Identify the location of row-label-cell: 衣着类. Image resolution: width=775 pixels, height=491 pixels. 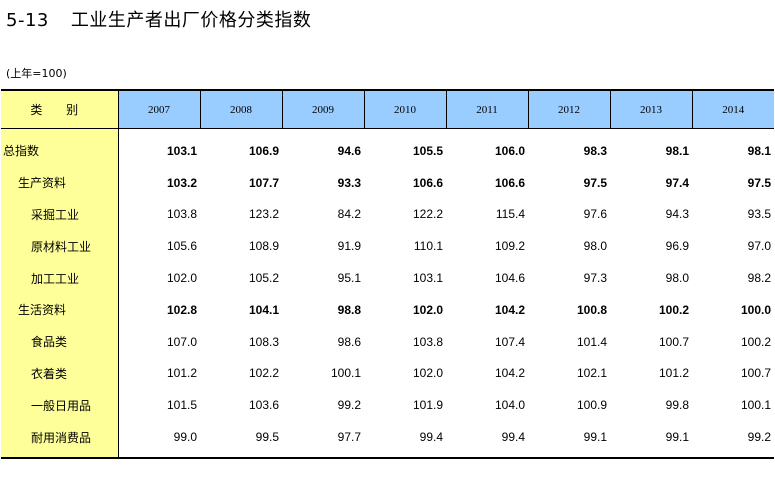
(60, 373).